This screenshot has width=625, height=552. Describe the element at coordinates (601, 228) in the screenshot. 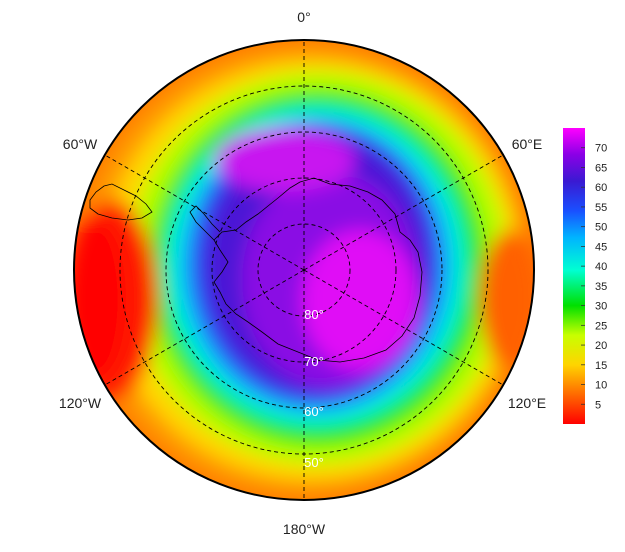

I see `colorbar-tick-label-9: 50` at that location.